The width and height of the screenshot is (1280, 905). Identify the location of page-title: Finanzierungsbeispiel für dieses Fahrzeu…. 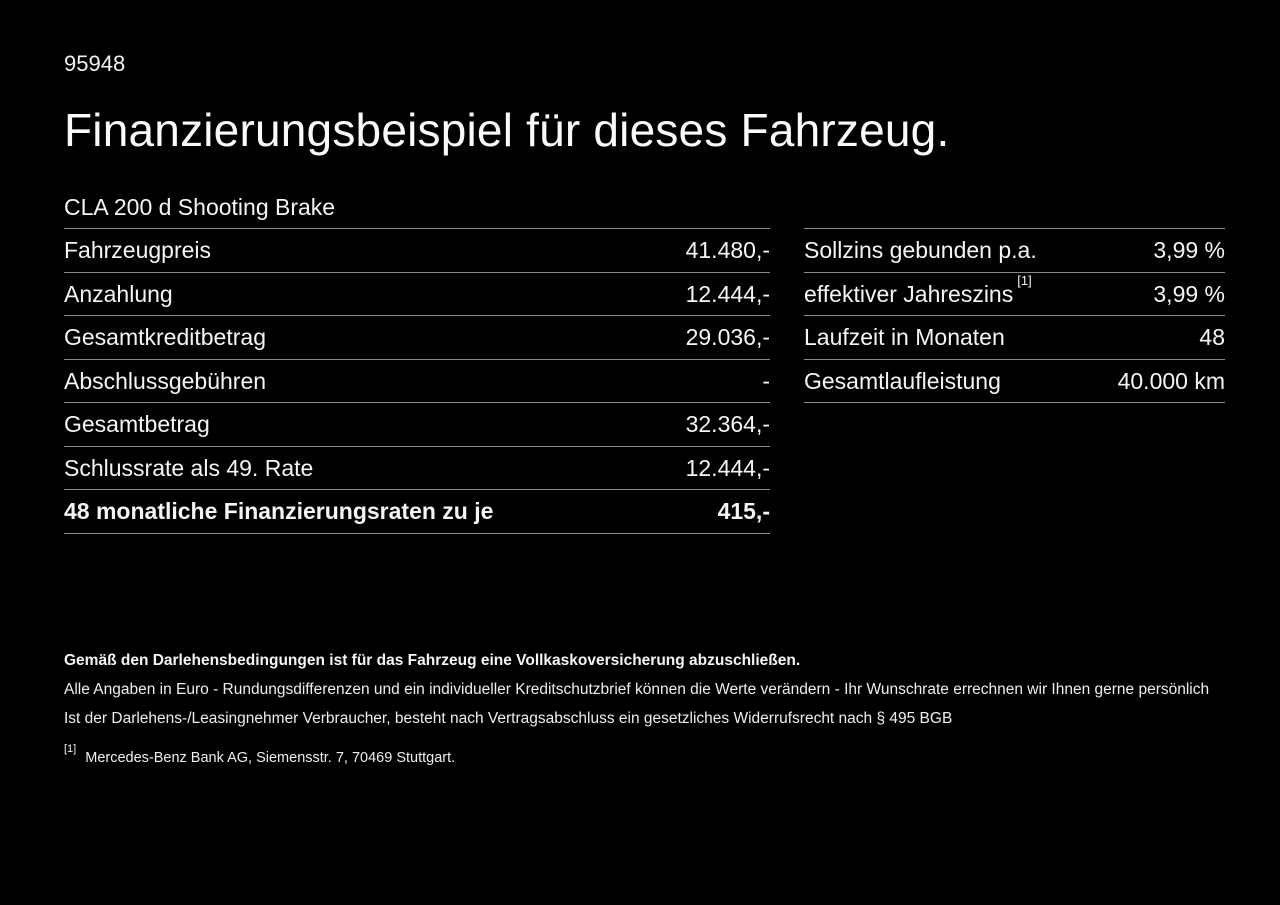
(507, 130).